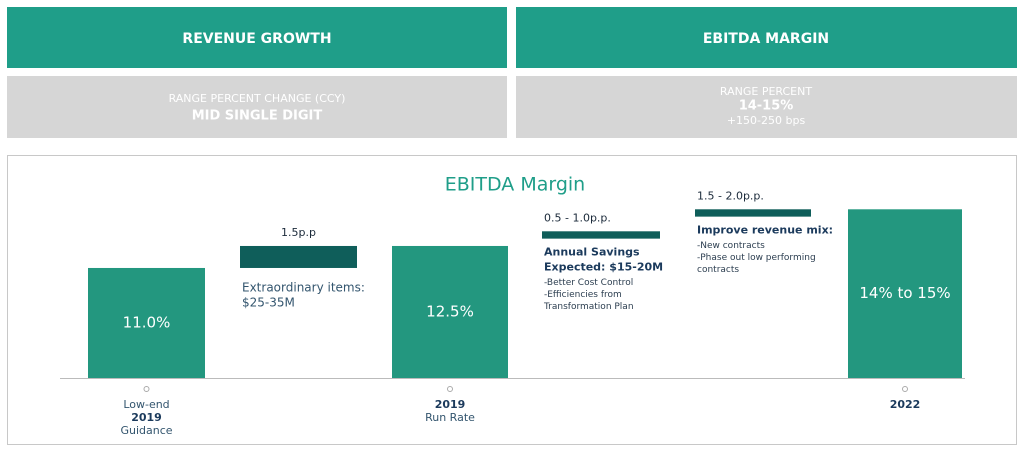  I want to click on note-line: $25-35M, so click(268, 302).